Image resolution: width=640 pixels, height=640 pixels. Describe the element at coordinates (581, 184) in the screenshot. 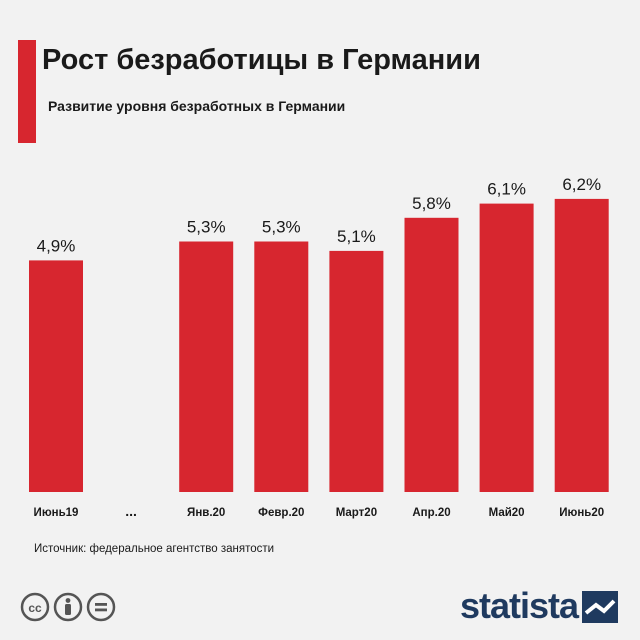

I see `data-label-7: 6,2%` at that location.